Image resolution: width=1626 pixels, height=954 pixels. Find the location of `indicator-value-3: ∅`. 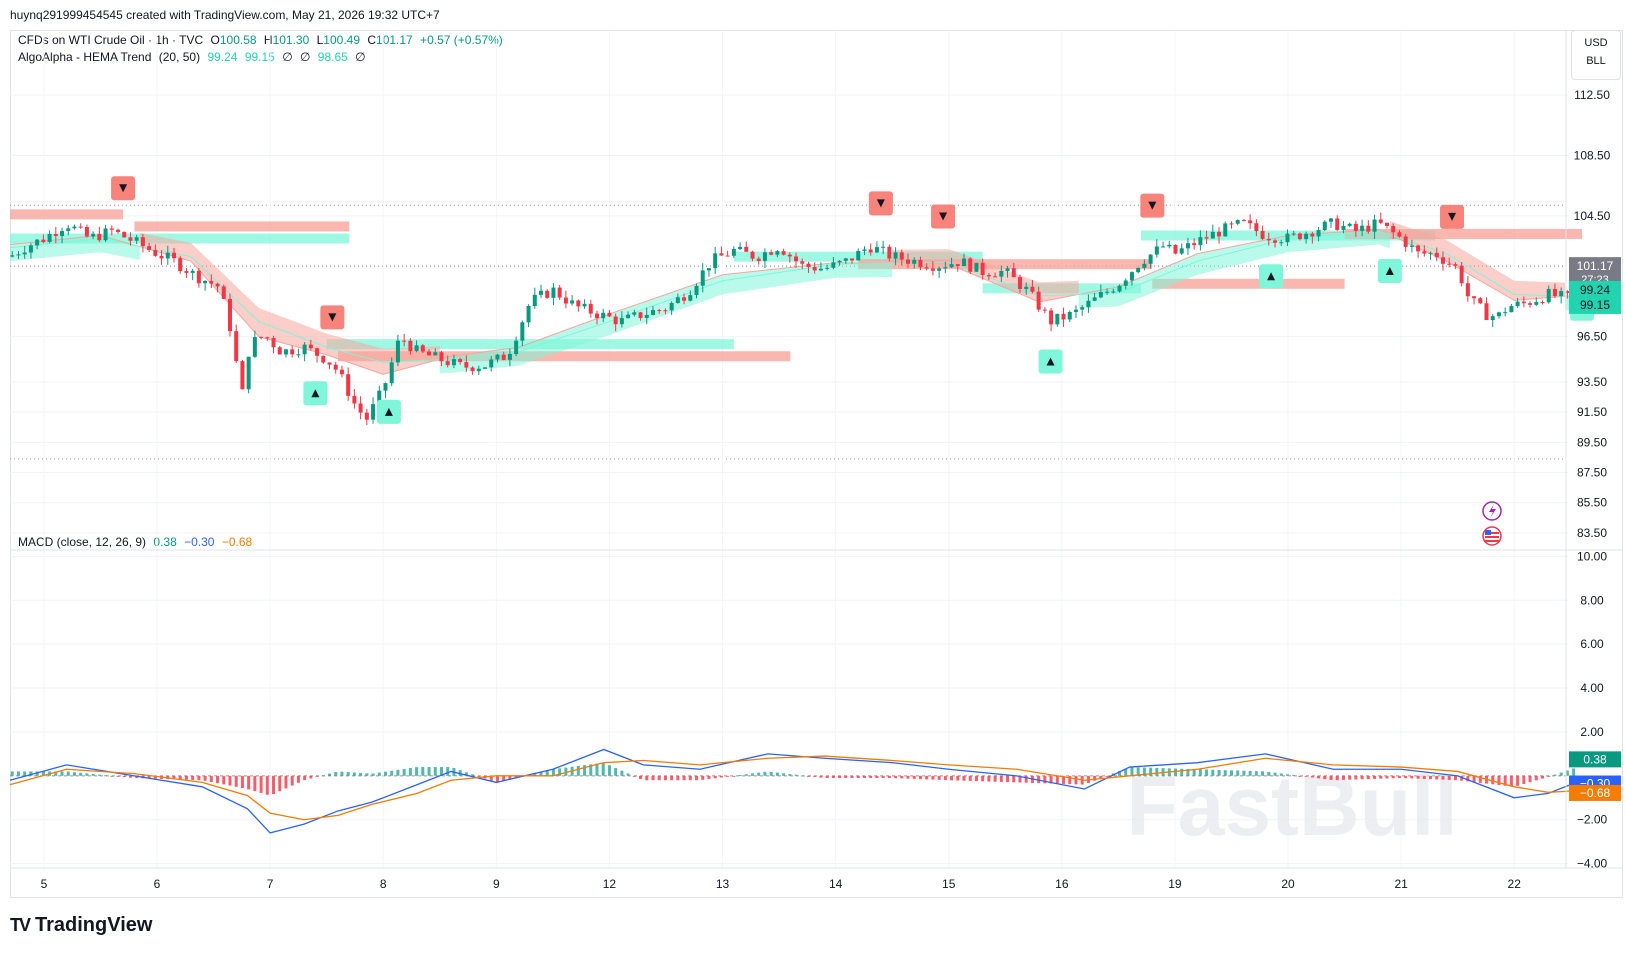

indicator-value-3: ∅ is located at coordinates (287, 57).